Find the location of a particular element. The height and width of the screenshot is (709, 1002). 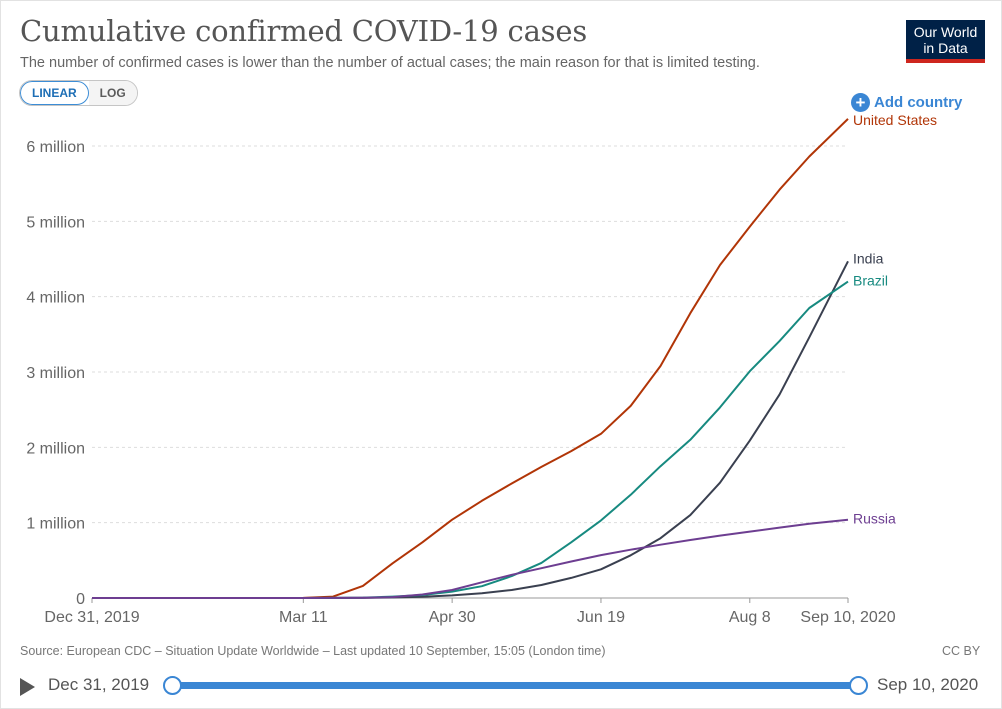

y-tick-label: 5 million is located at coordinates (55, 222).